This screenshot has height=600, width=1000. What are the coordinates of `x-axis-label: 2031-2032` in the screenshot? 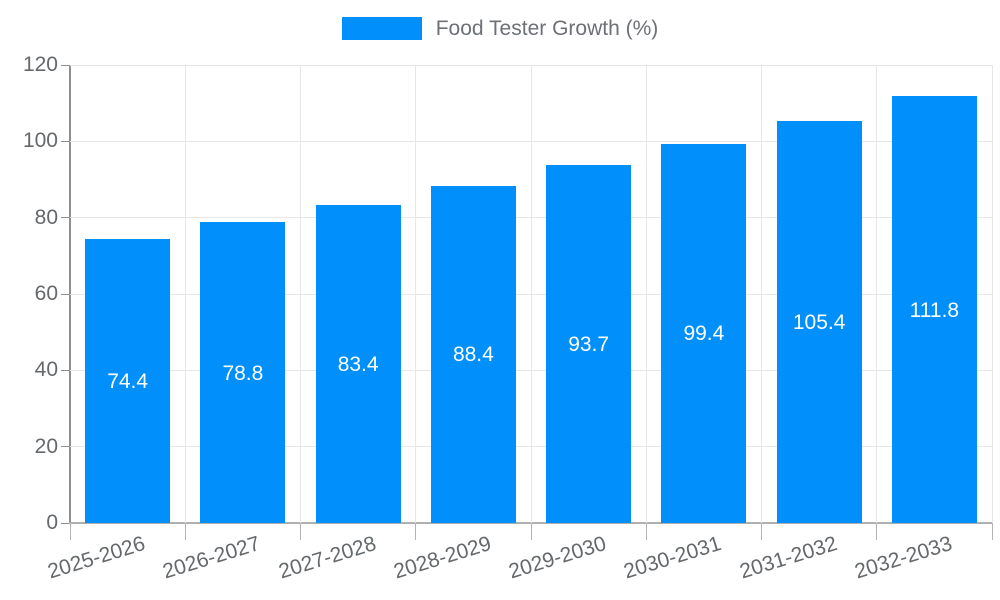 It's located at (788, 558).